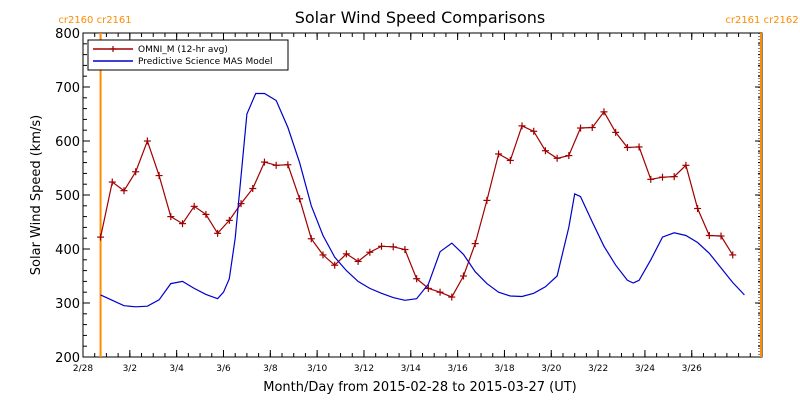 The width and height of the screenshot is (800, 400). What do you see at coordinates (67, 358) in the screenshot?
I see `y-tick-label: 200` at bounding box center [67, 358].